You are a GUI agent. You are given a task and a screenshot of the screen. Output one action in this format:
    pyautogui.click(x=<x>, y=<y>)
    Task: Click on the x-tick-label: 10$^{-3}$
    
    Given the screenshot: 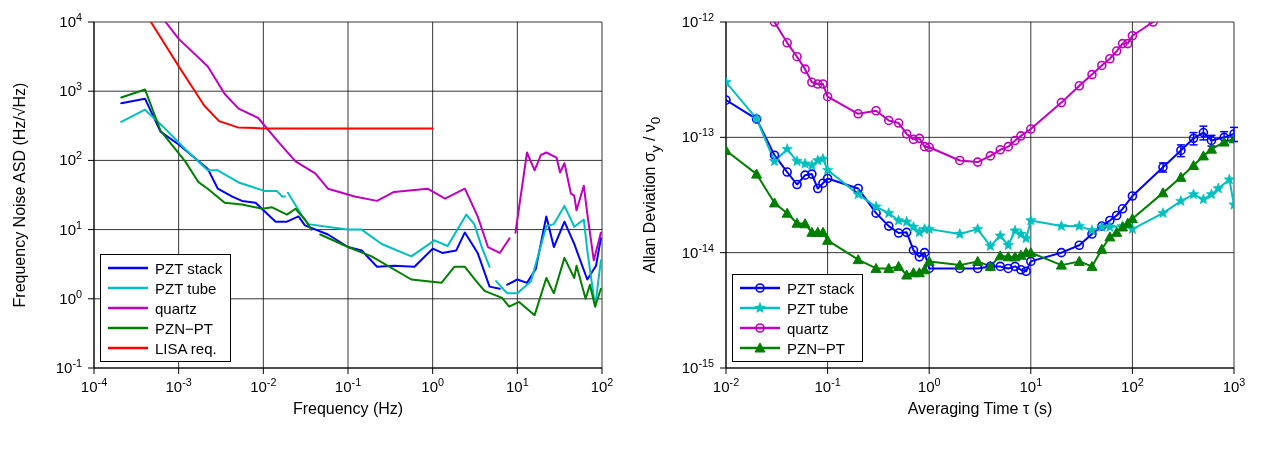 What is the action you would take?
    pyautogui.click(x=178, y=385)
    